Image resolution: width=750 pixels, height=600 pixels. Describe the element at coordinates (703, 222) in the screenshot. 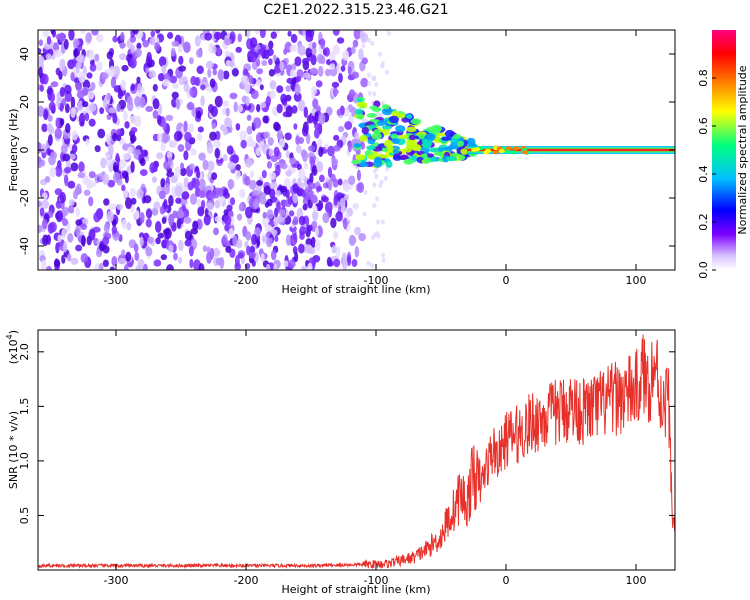

I see `colorbar-tick-label: 0.2` at that location.